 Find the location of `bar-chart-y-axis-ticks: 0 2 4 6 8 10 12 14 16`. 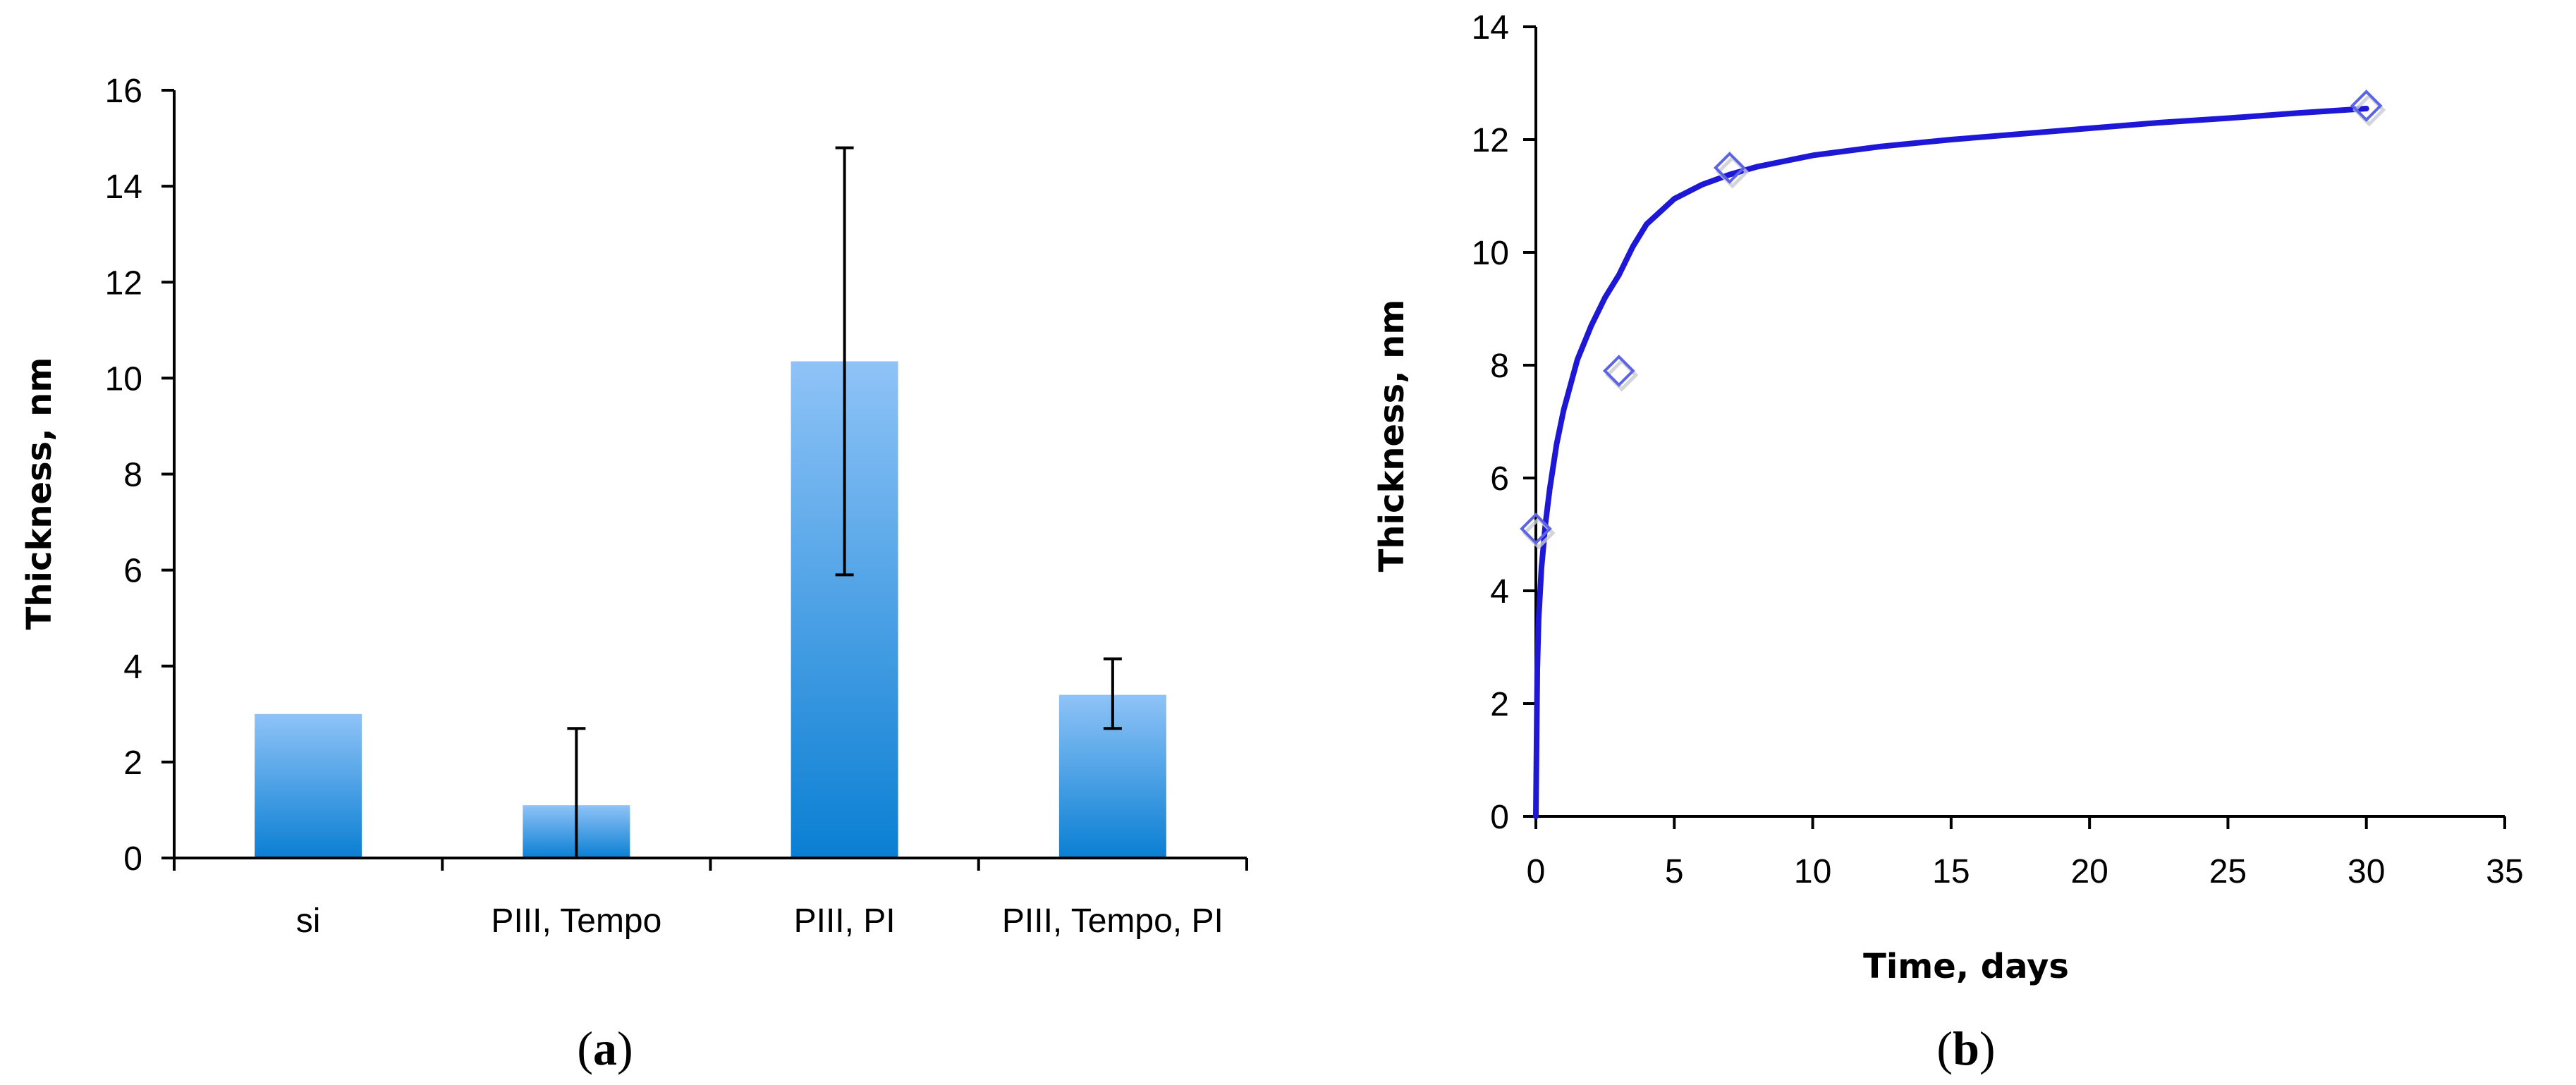

bar-chart-y-axis-ticks: 0 2 4 6 8 10 12 14 16 is located at coordinates (140, 476).